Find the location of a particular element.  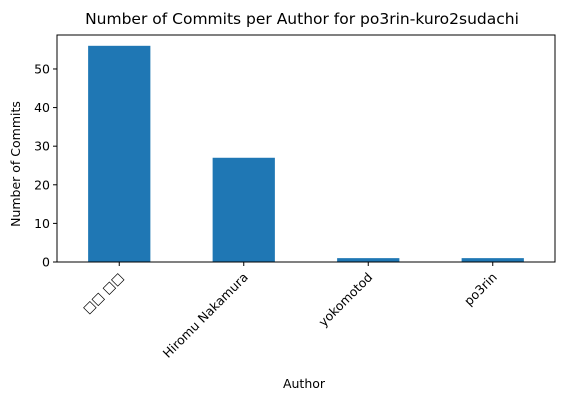

y-axis-label: Number of Commits is located at coordinates (15, 164).